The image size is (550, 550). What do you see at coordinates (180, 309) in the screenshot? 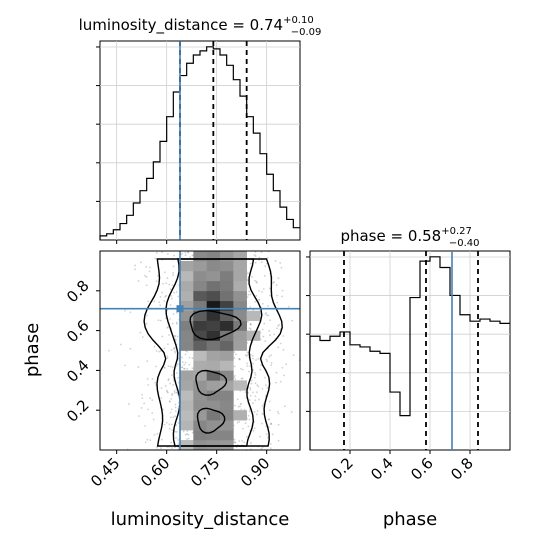
I see `truth-marker` at bounding box center [180, 309].